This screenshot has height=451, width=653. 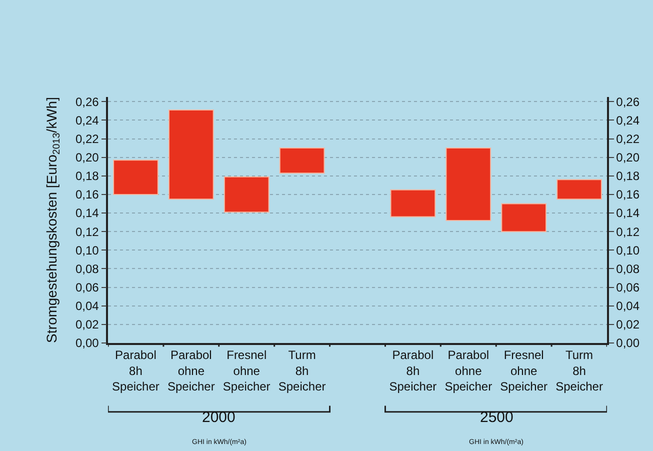 I want to click on y-tick-label: 0,06, so click(x=87, y=287).